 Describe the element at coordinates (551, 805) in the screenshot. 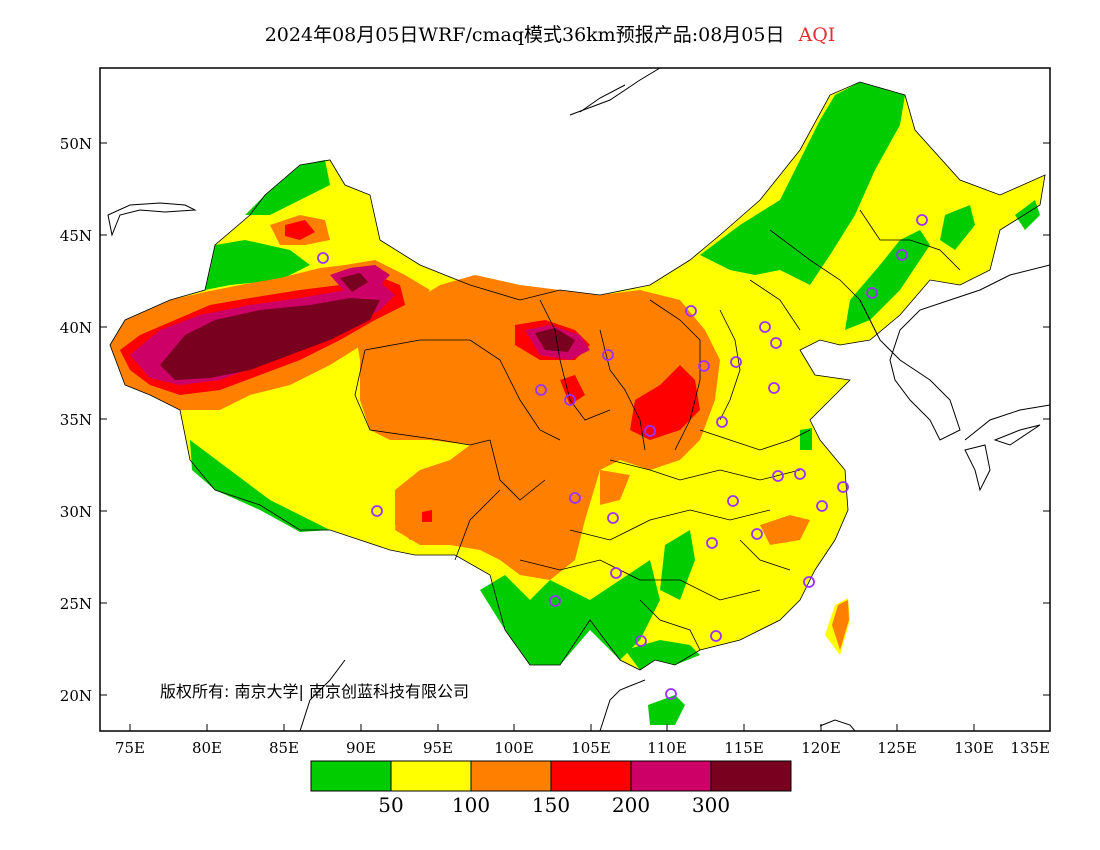

I see `legend-threshold: 150` at that location.